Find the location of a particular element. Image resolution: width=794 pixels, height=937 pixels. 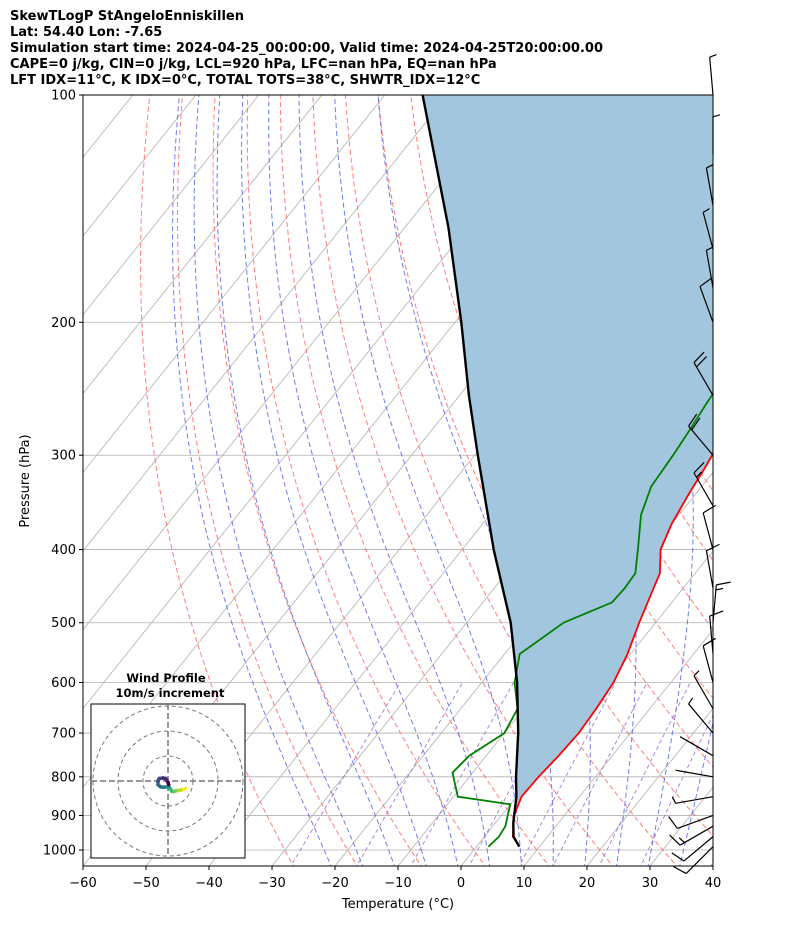

y-tick-label: 900 is located at coordinates (63, 816).